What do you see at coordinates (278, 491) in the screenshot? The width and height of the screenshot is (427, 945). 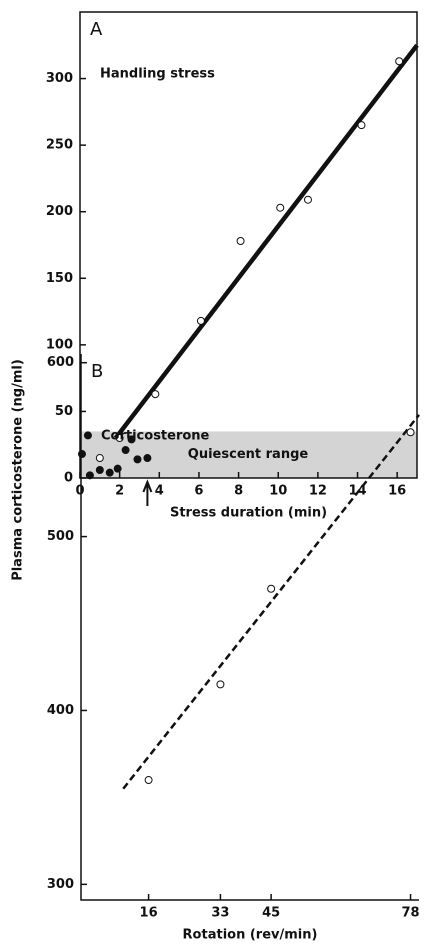 I see `x-tick-label: 10` at bounding box center [278, 491].